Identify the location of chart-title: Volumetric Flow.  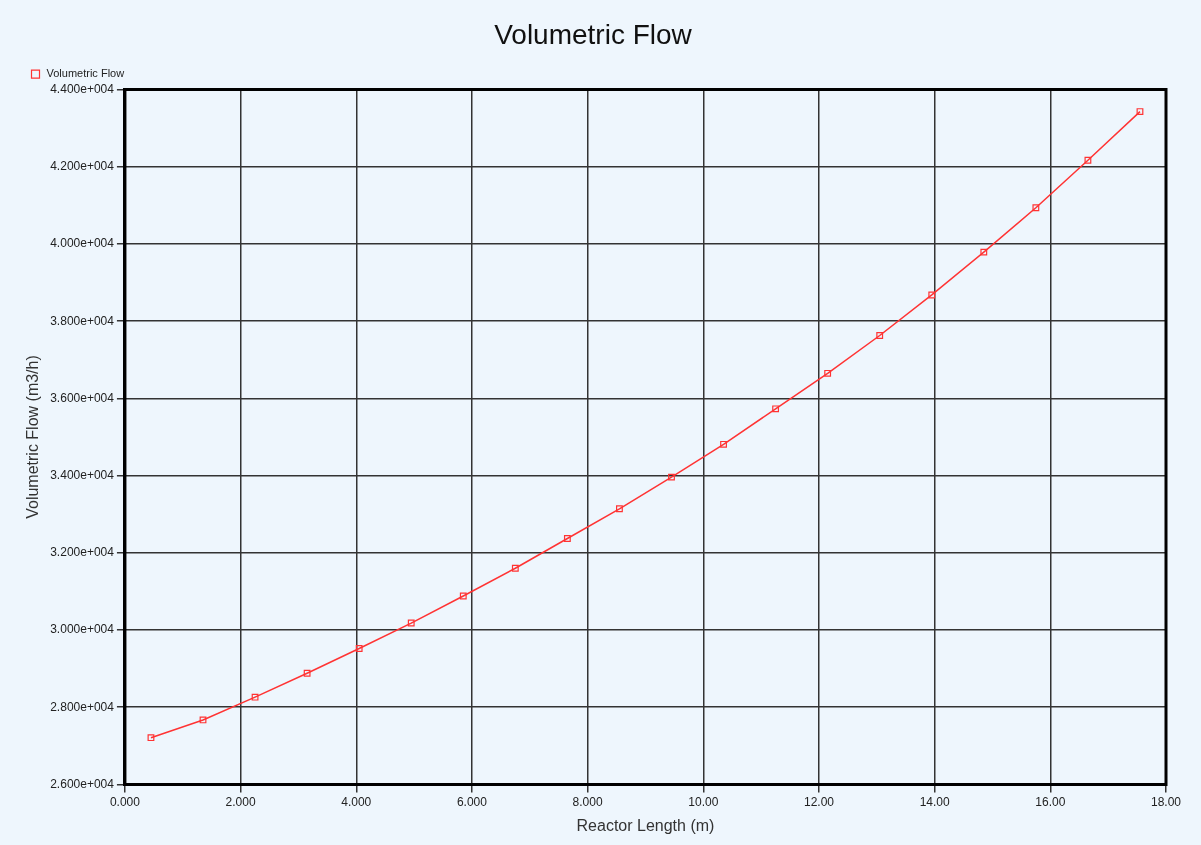
(593, 34).